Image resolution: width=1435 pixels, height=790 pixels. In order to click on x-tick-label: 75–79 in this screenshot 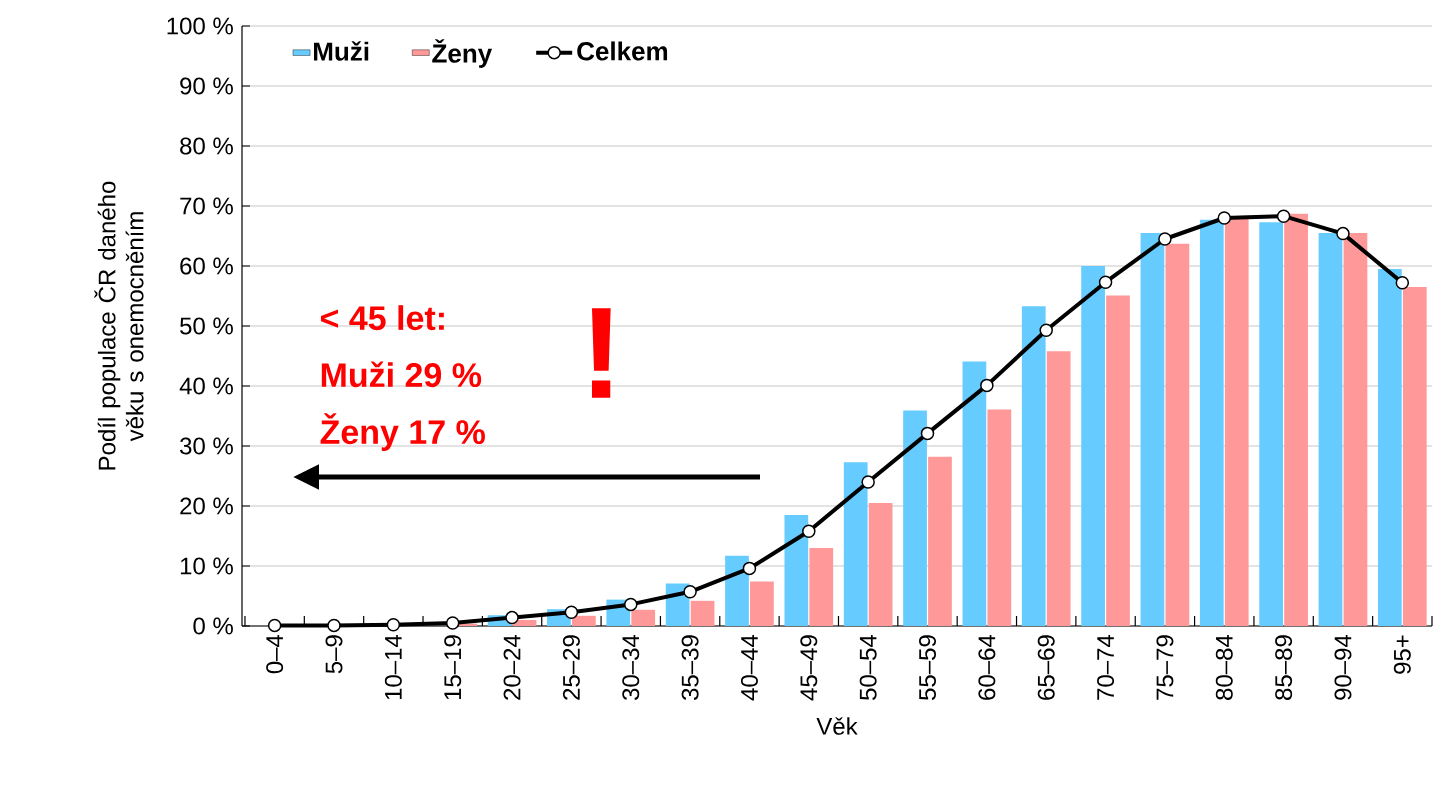, I will do `click(1165, 667)`.